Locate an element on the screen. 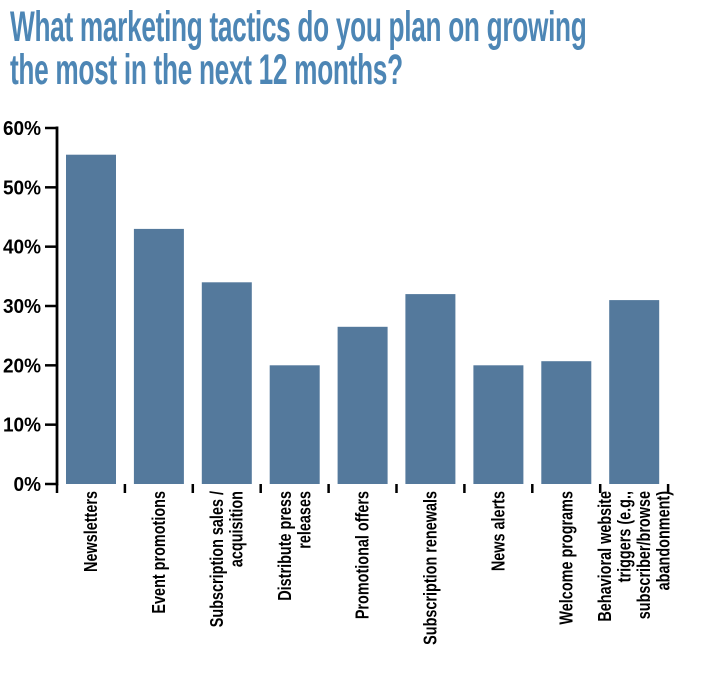 The height and width of the screenshot is (686, 709). y-tick-label: 40% is located at coordinates (22, 247).